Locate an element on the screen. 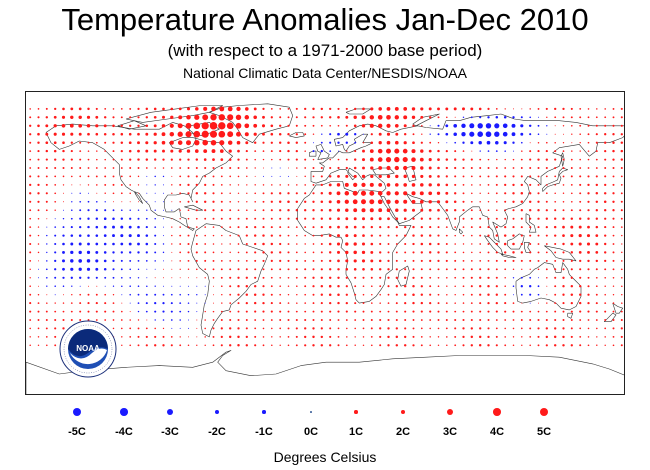  legend-dot is located at coordinates (124, 412).